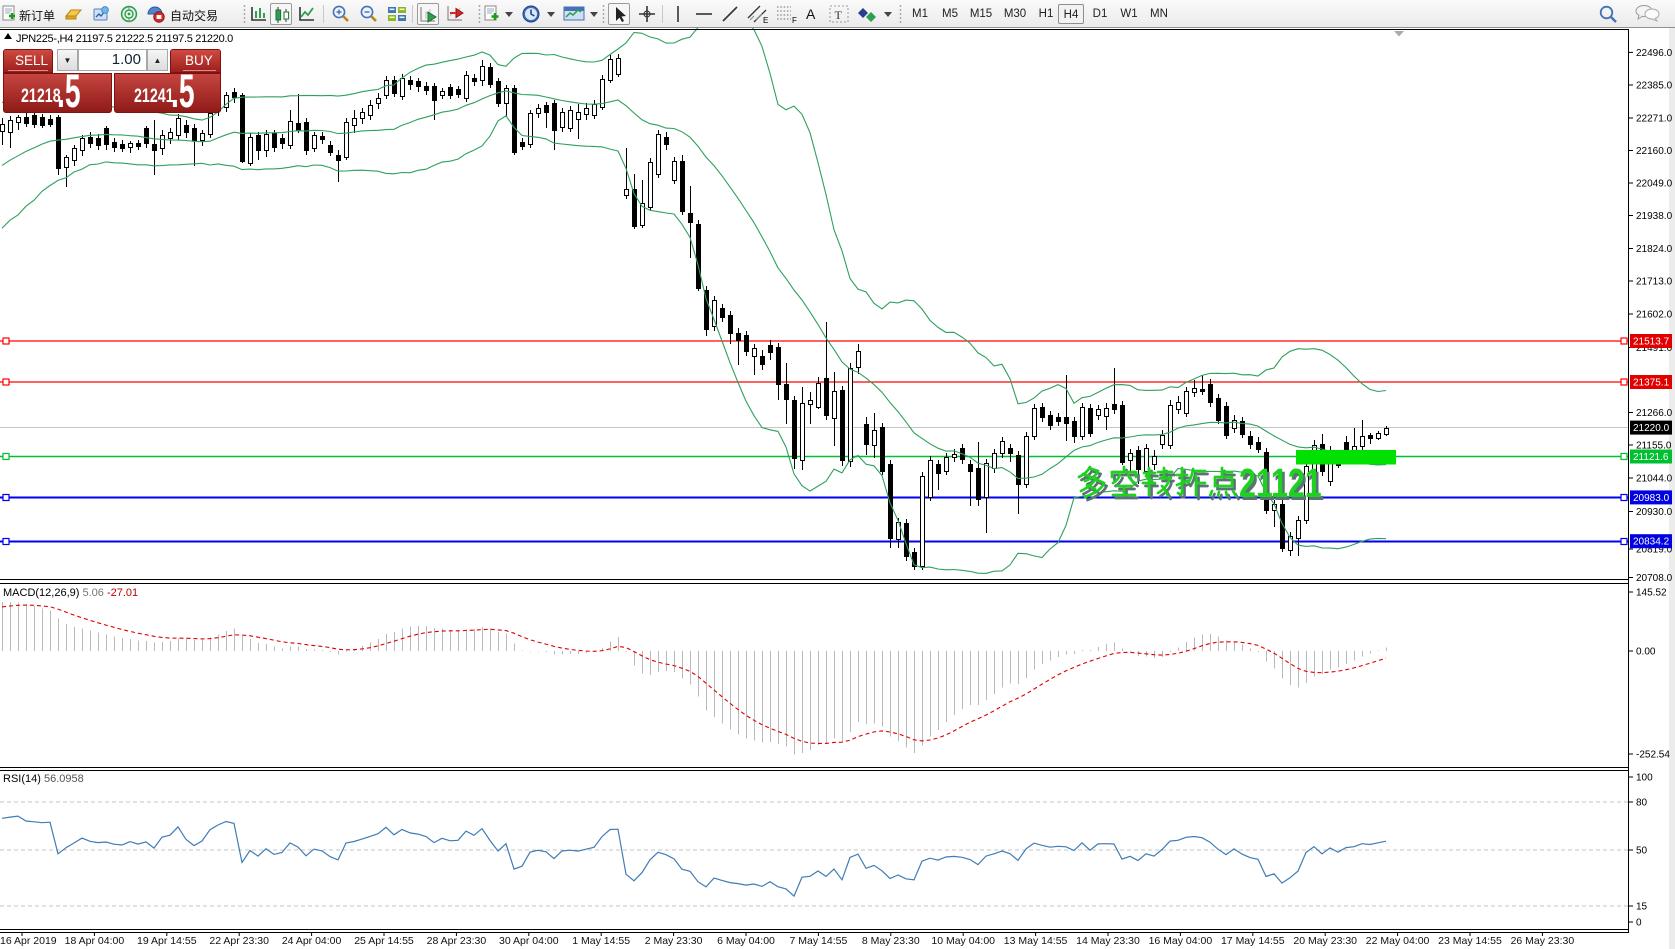 The width and height of the screenshot is (1675, 949). Describe the element at coordinates (1639, 923) in the screenshot. I see `svg-text: 0` at that location.